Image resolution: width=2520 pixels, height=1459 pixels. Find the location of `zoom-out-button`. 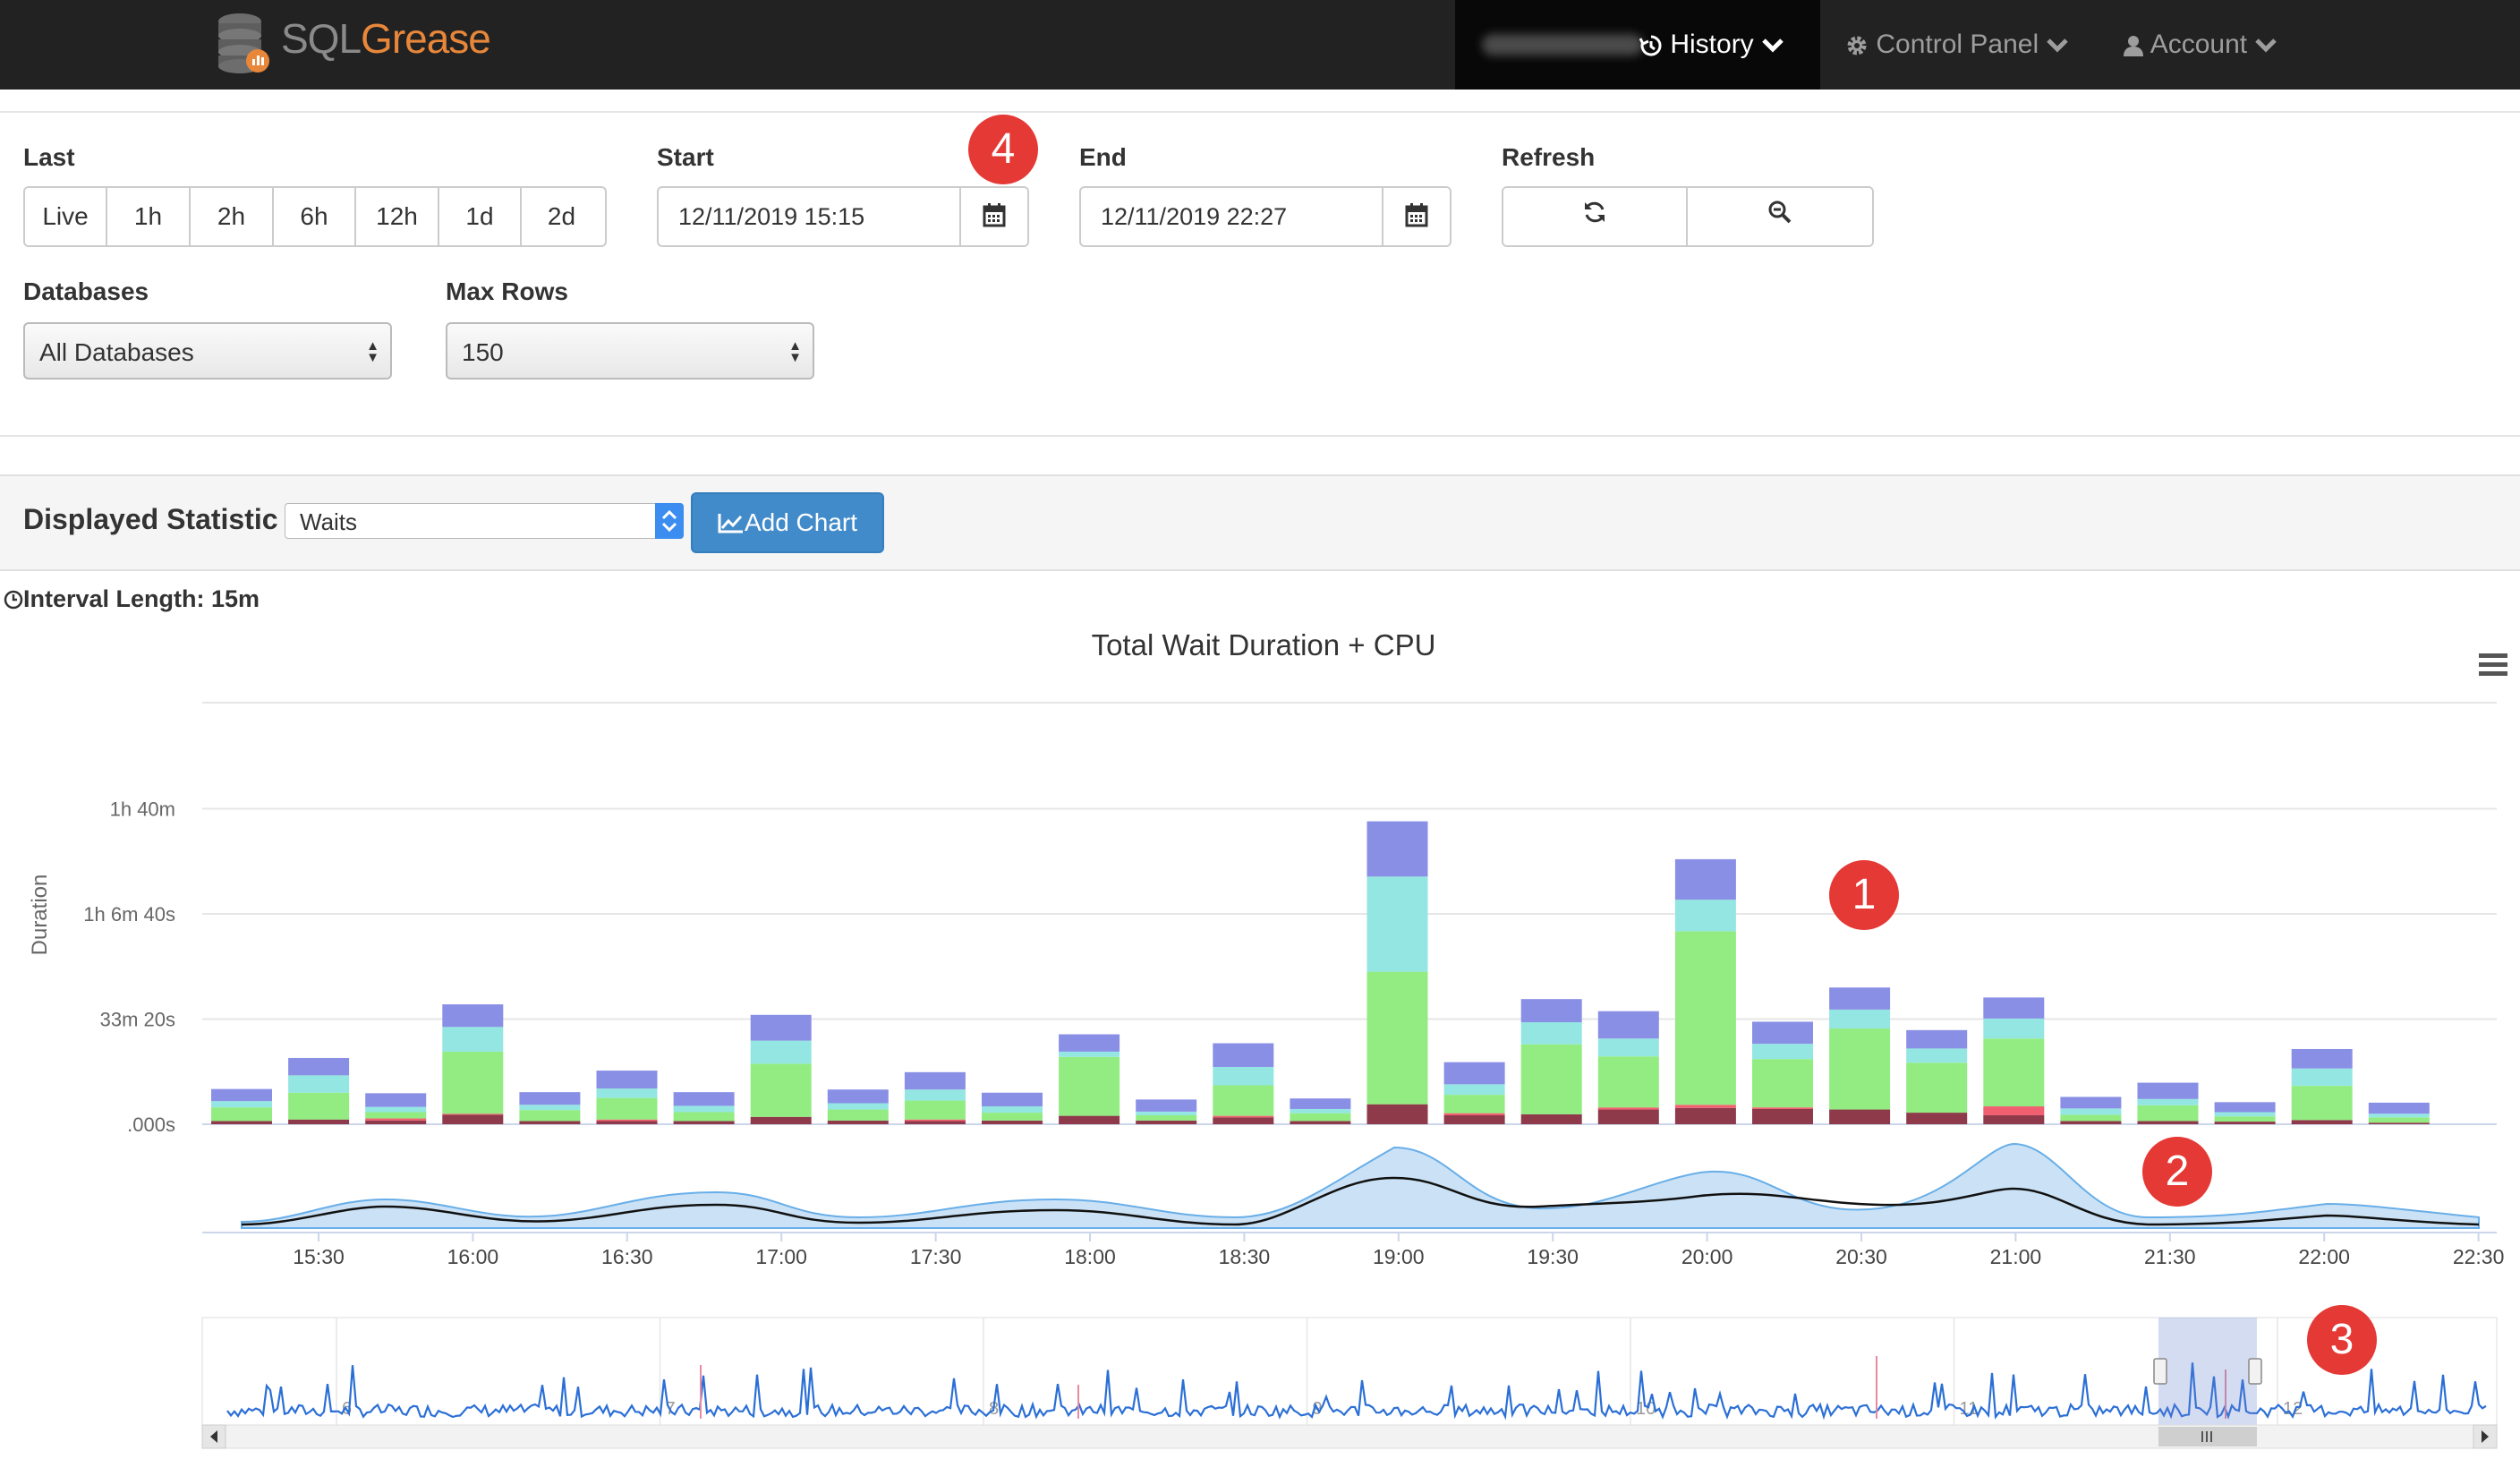

zoom-out-button is located at coordinates (1780, 217).